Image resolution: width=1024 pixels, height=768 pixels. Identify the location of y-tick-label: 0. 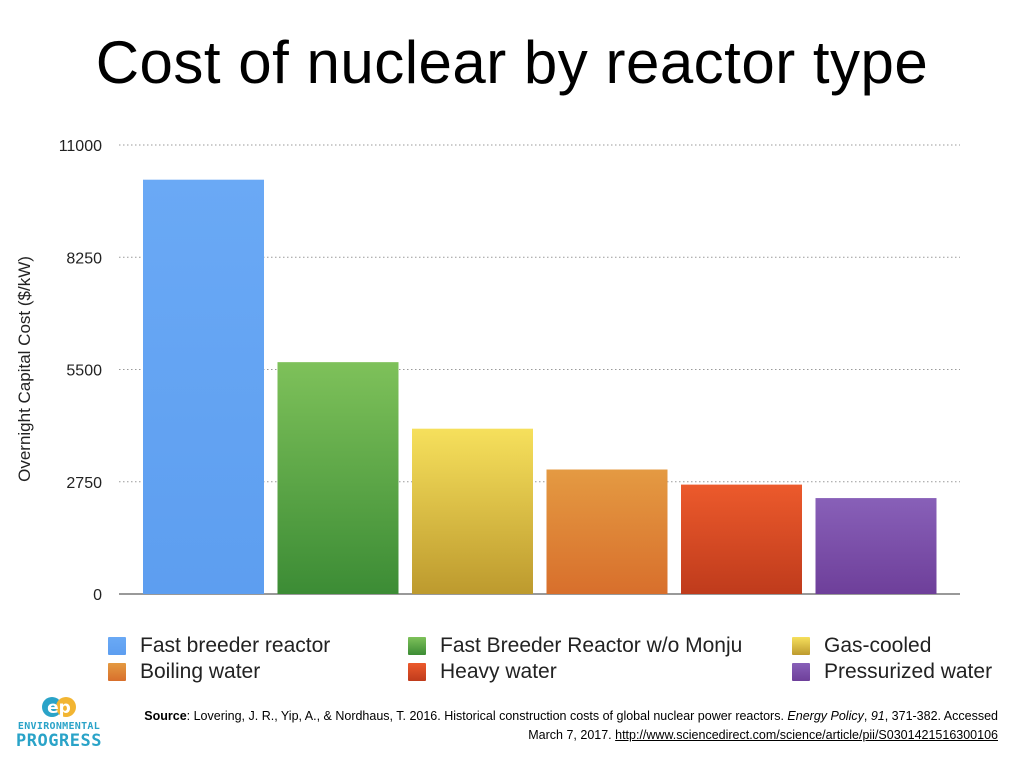
(97, 595).